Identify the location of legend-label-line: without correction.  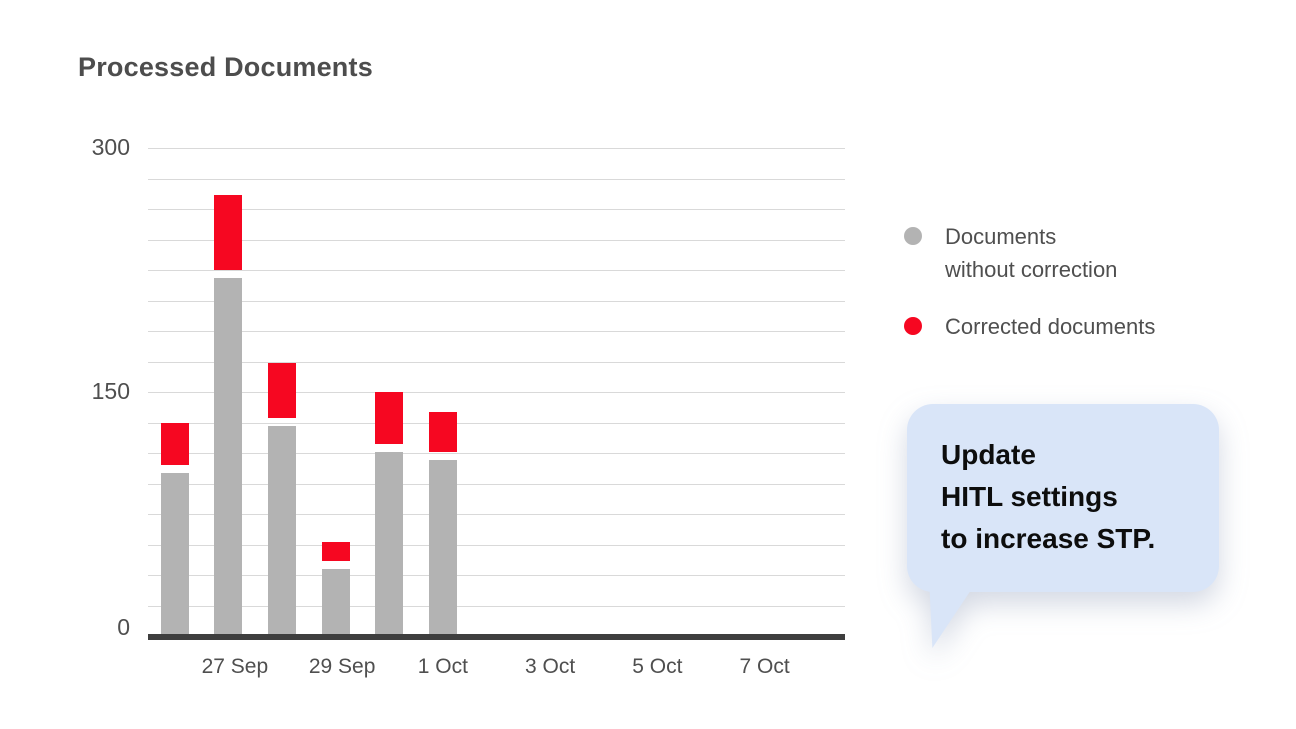
(1031, 269).